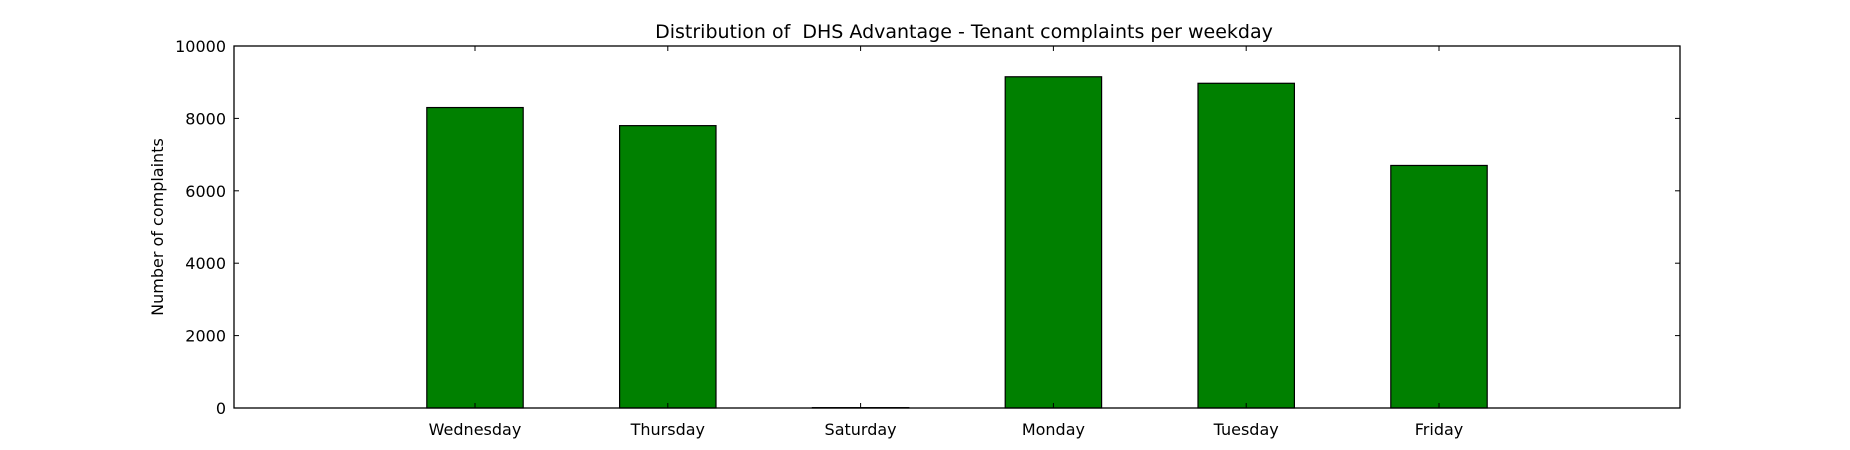  Describe the element at coordinates (205, 336) in the screenshot. I see `y-tick-label-2000: 2000` at that location.